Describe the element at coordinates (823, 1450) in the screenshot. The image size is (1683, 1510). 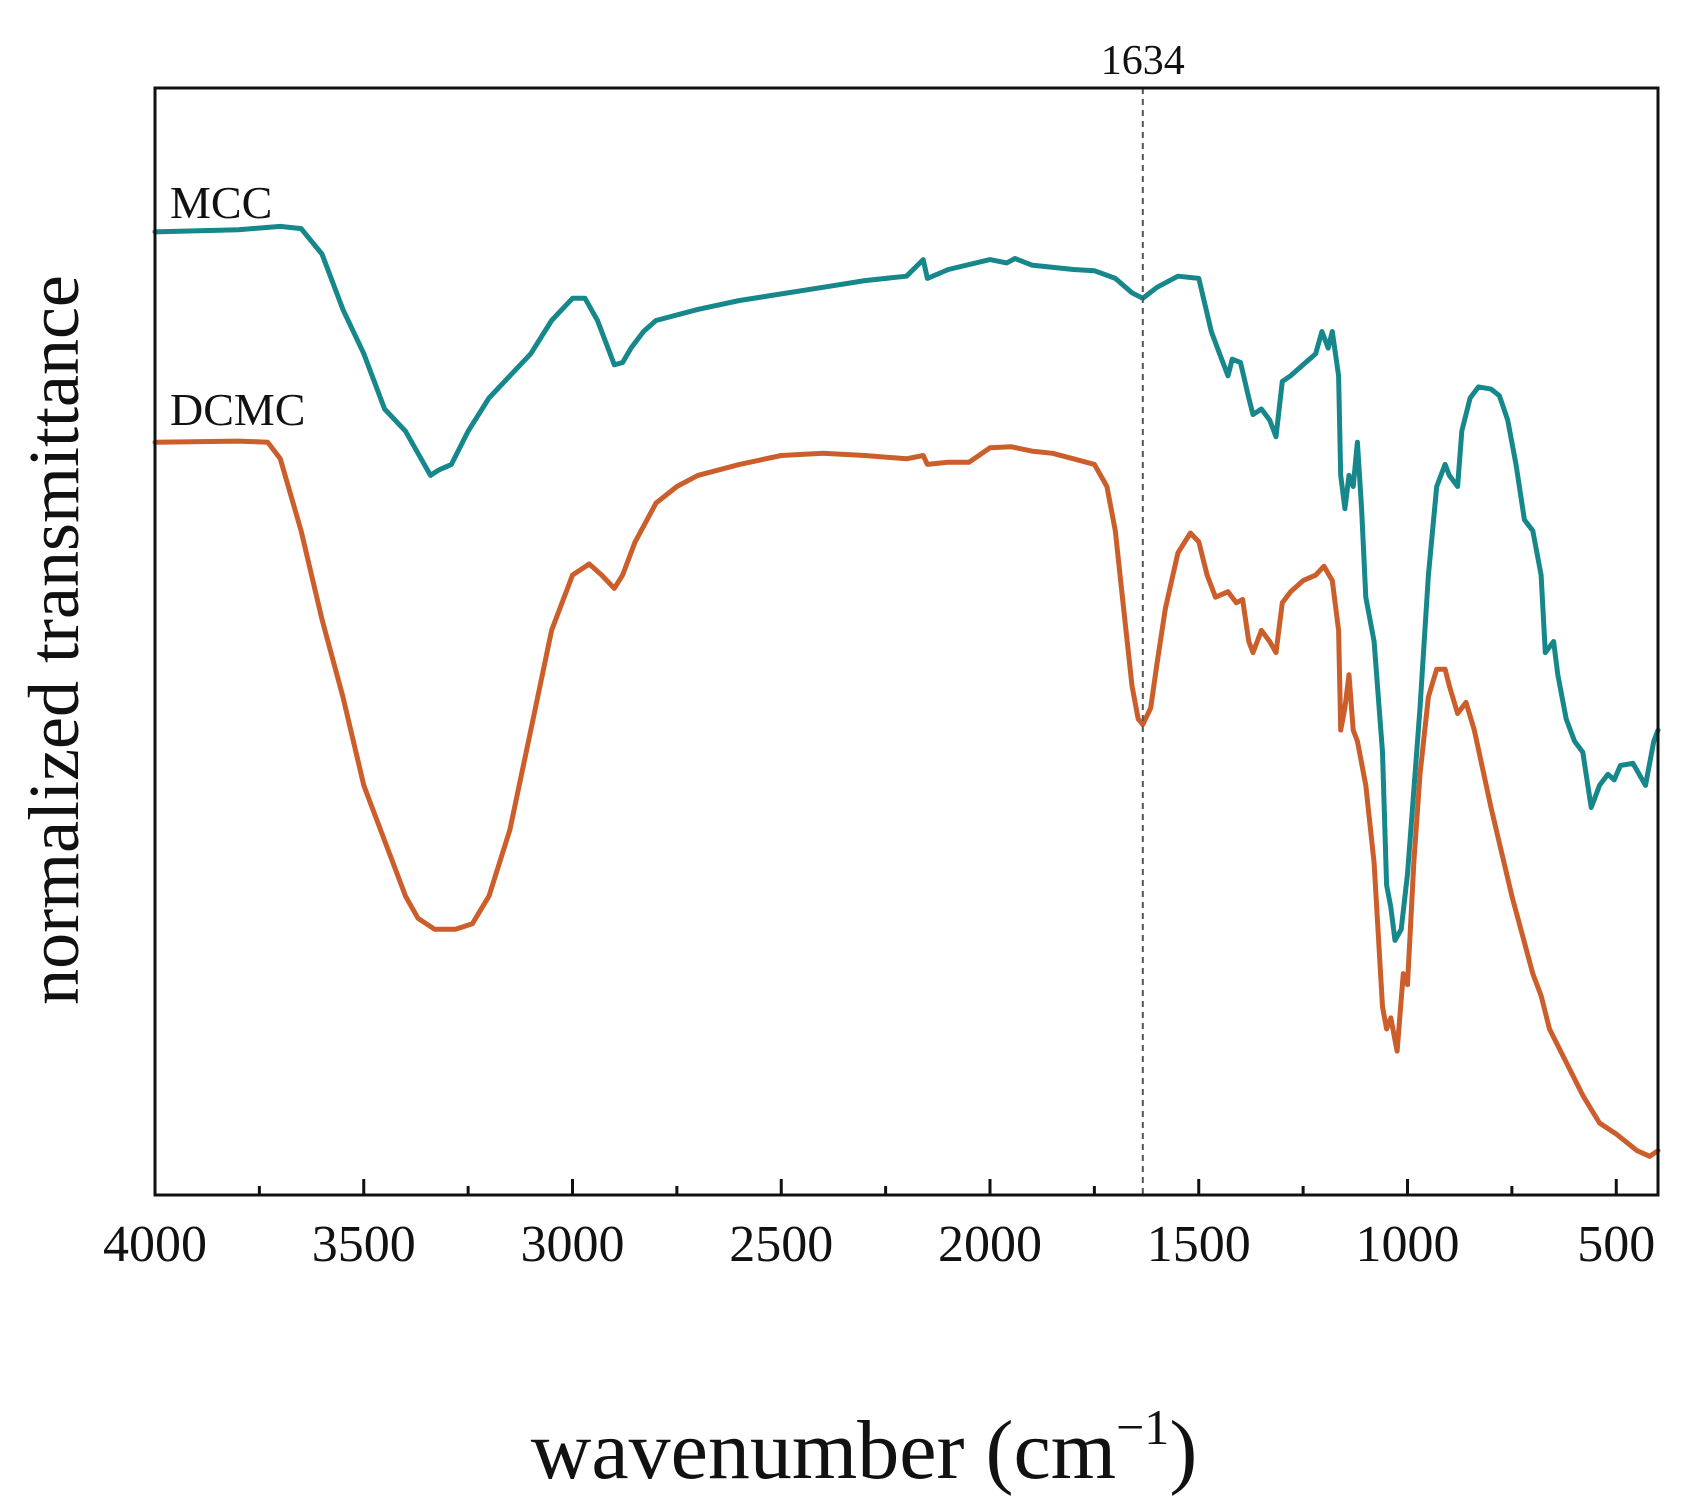
I see `x-axis-title-main: wavenumber (cm` at that location.